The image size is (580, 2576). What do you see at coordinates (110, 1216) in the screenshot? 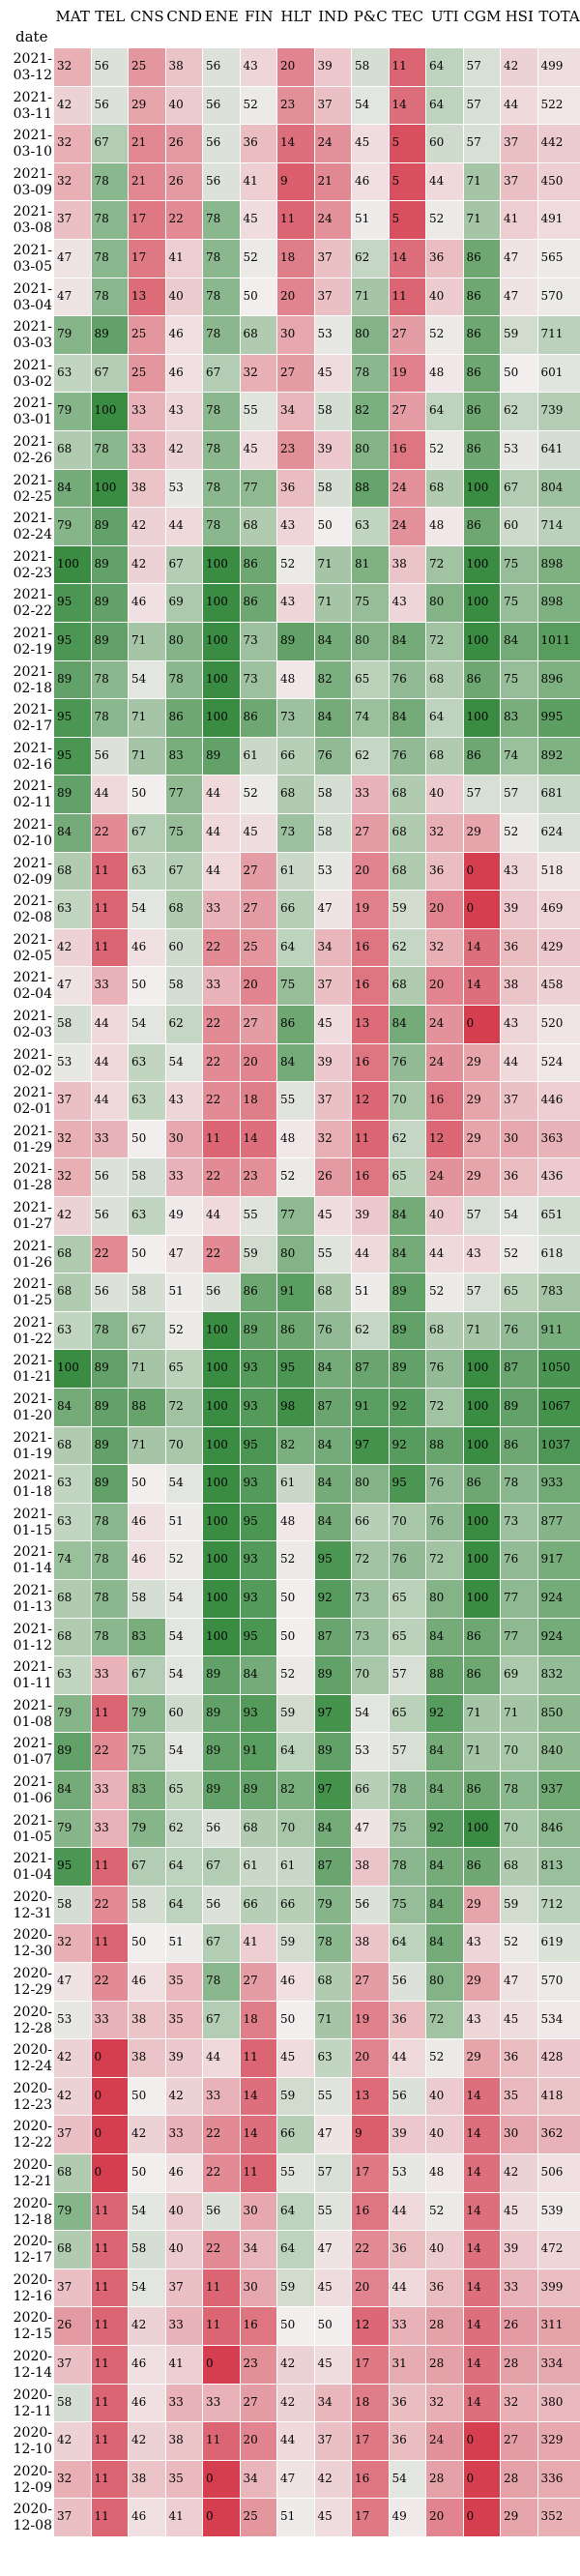
I see `heatmap-cell: 56` at bounding box center [110, 1216].